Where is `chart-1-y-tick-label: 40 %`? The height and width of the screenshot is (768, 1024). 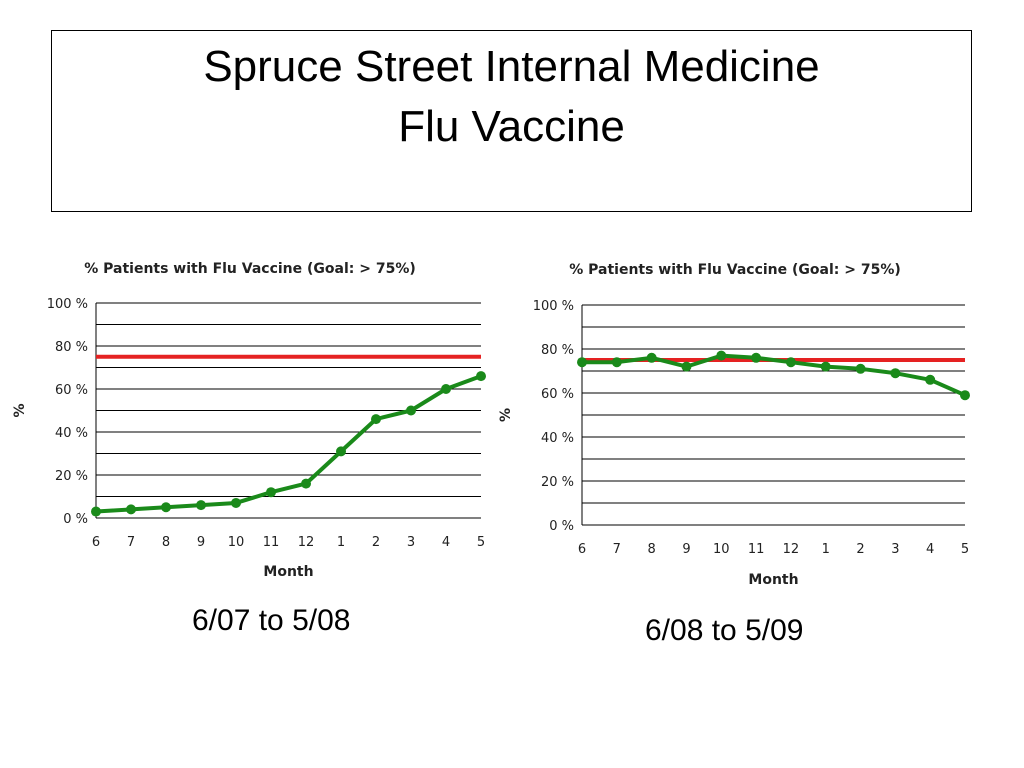 chart-1-y-tick-label: 40 % is located at coordinates (71, 433).